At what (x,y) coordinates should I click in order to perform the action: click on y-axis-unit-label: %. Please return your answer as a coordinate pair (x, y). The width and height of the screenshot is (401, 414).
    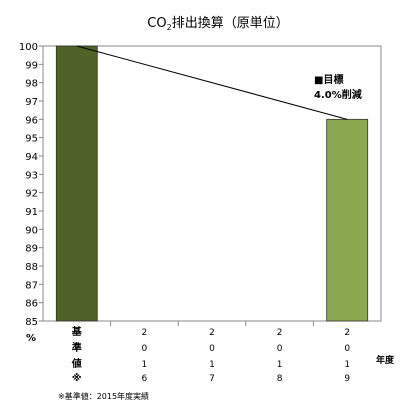
    Looking at the image, I should click on (31, 338).